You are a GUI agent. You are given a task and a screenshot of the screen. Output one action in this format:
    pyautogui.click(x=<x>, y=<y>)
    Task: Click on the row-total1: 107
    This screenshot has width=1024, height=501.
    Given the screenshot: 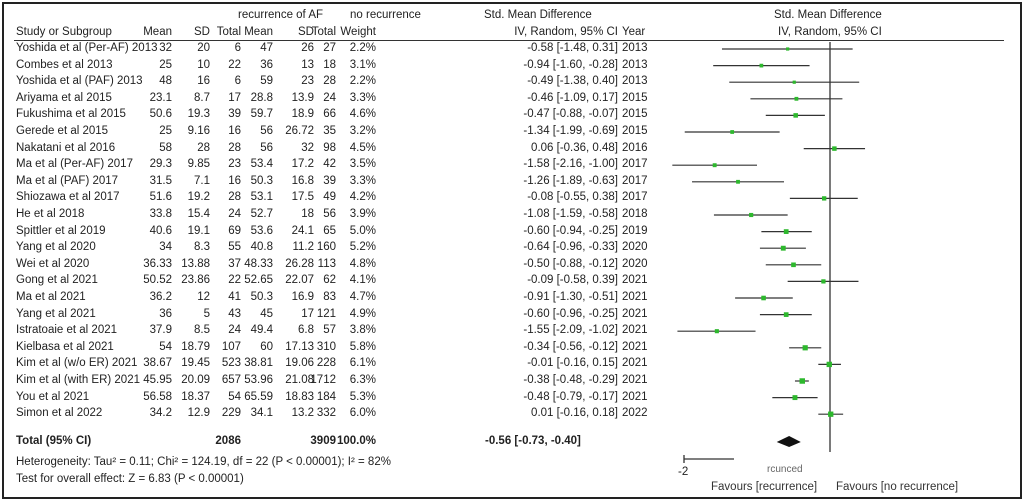 What is the action you would take?
    pyautogui.click(x=231, y=346)
    